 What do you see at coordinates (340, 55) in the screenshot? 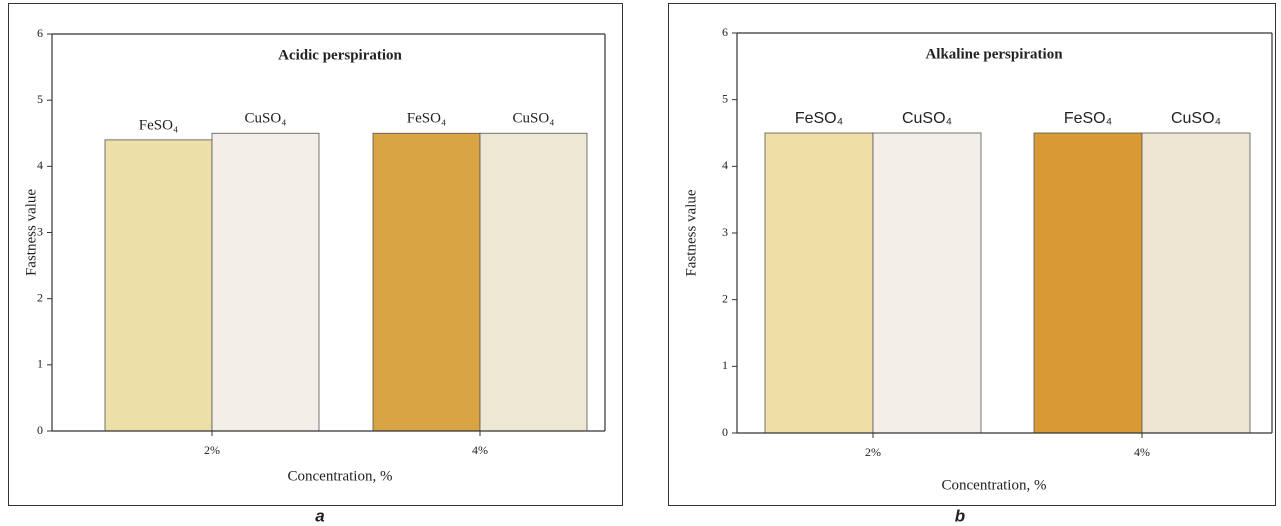
I see `chart-title: Acidic perspiration` at bounding box center [340, 55].